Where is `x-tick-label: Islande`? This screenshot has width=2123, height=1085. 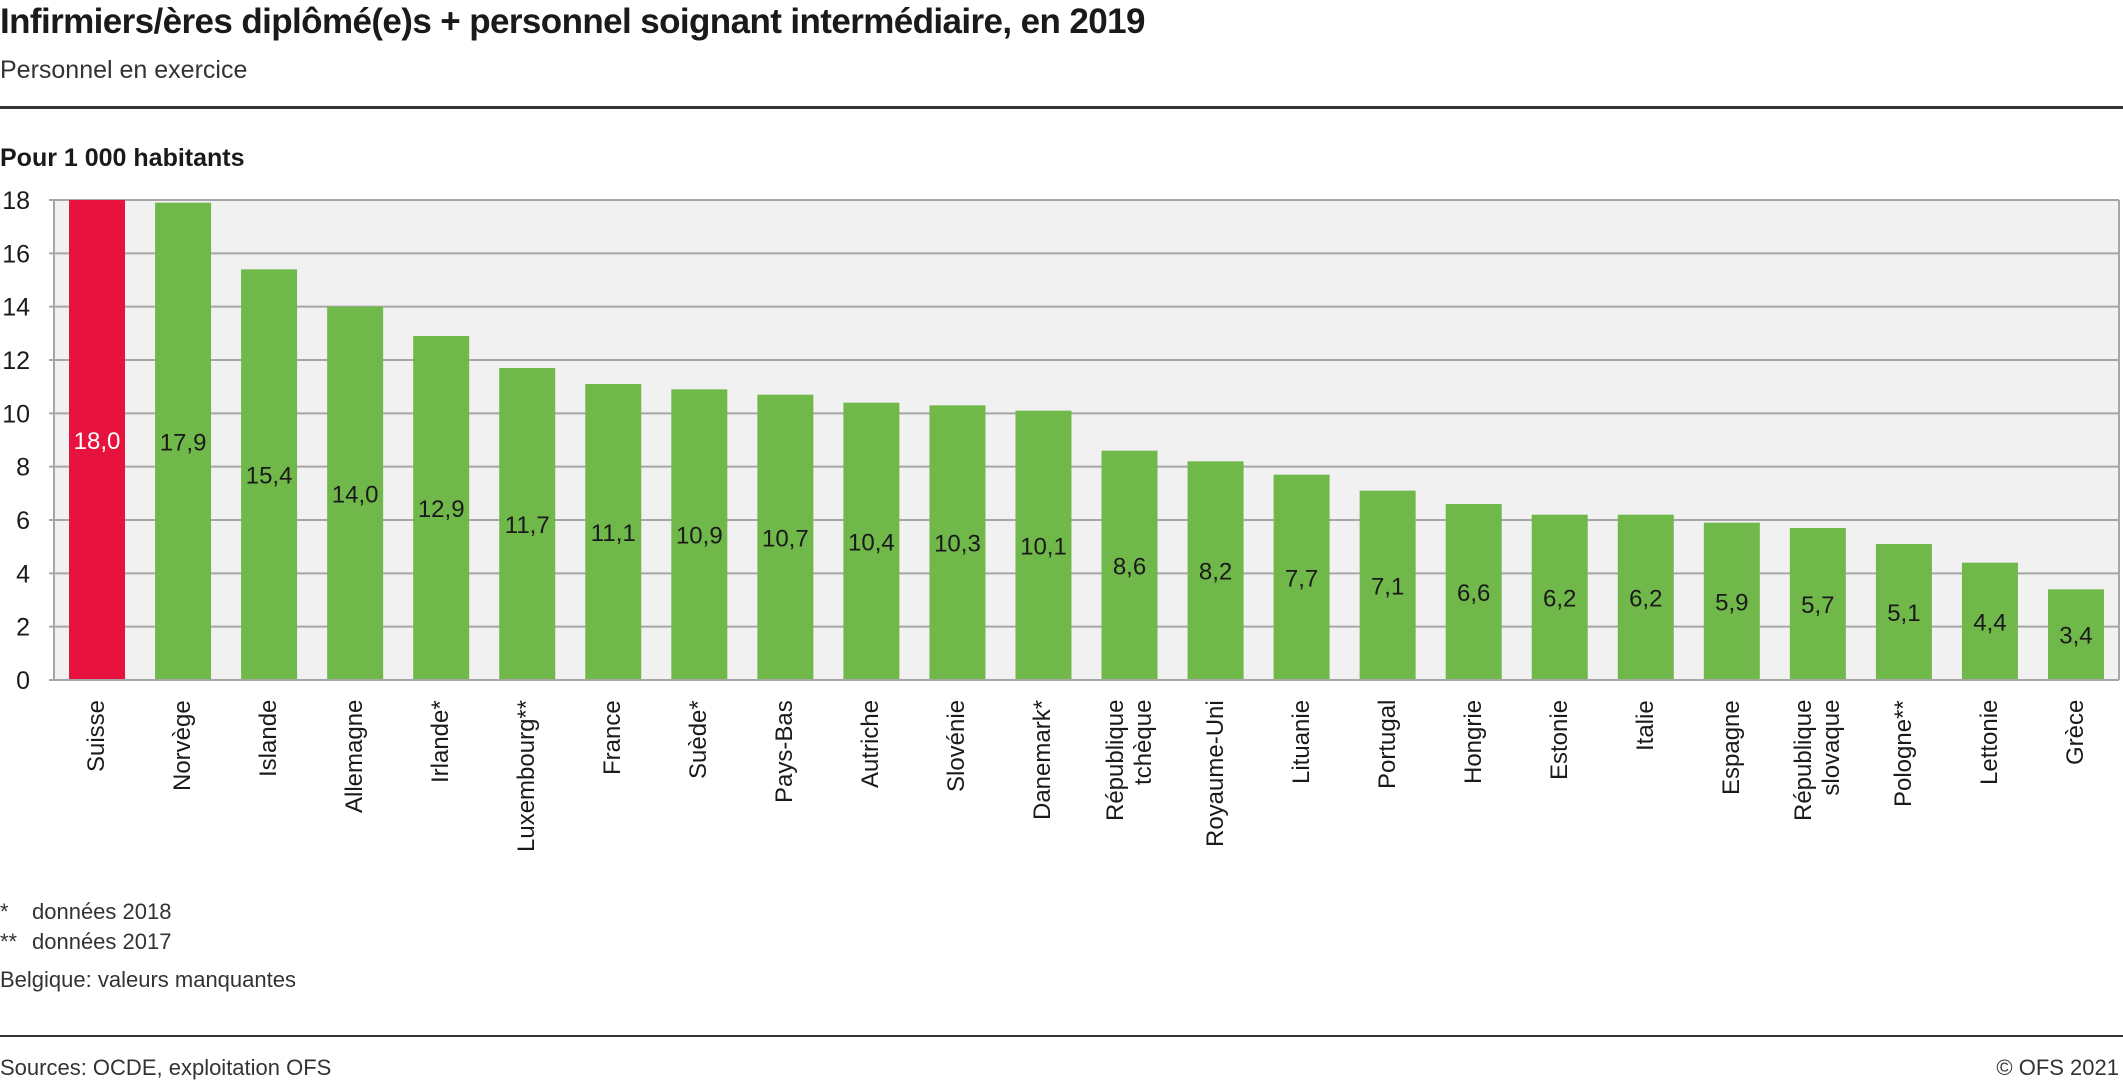 x-tick-label: Islande is located at coordinates (269, 738).